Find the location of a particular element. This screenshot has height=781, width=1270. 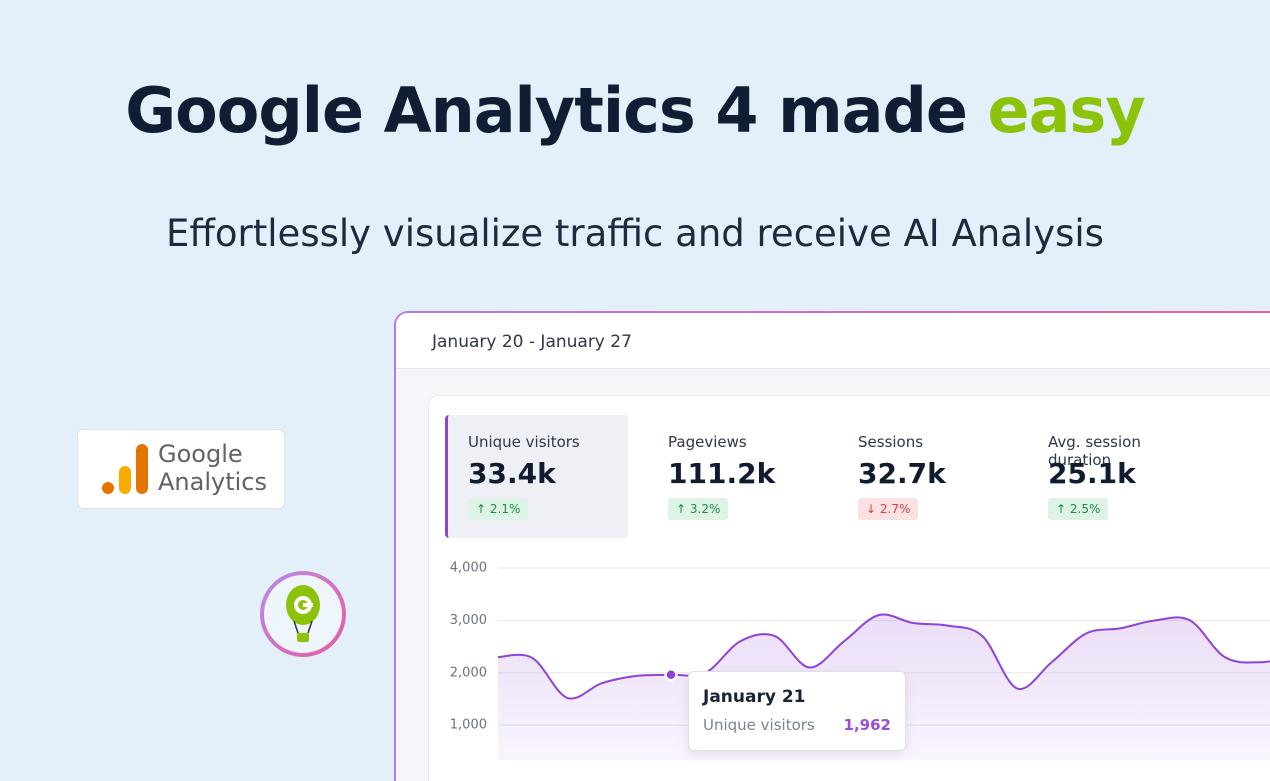

y-tick-label: 3,000 is located at coordinates (468, 620).